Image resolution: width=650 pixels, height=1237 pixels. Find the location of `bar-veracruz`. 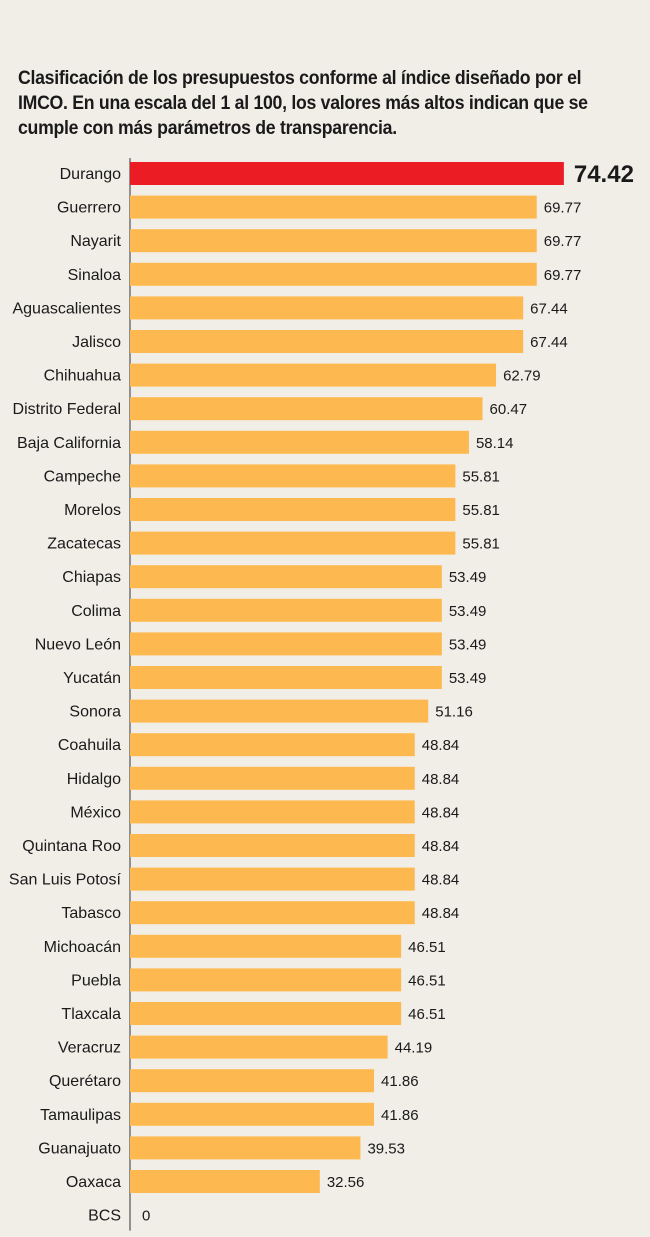

bar-veracruz is located at coordinates (259, 1047).